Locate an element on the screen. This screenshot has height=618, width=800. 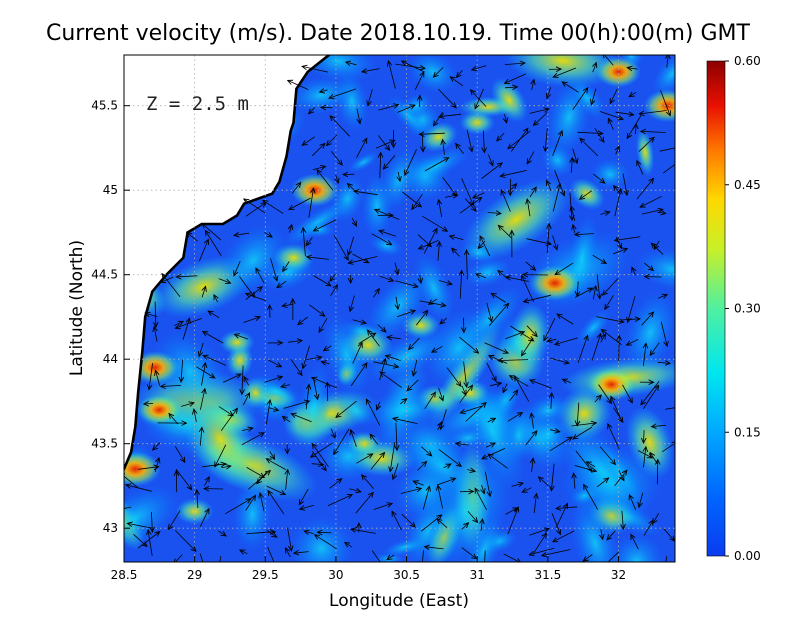
x-tick-label: 30 is located at coordinates (335, 575).